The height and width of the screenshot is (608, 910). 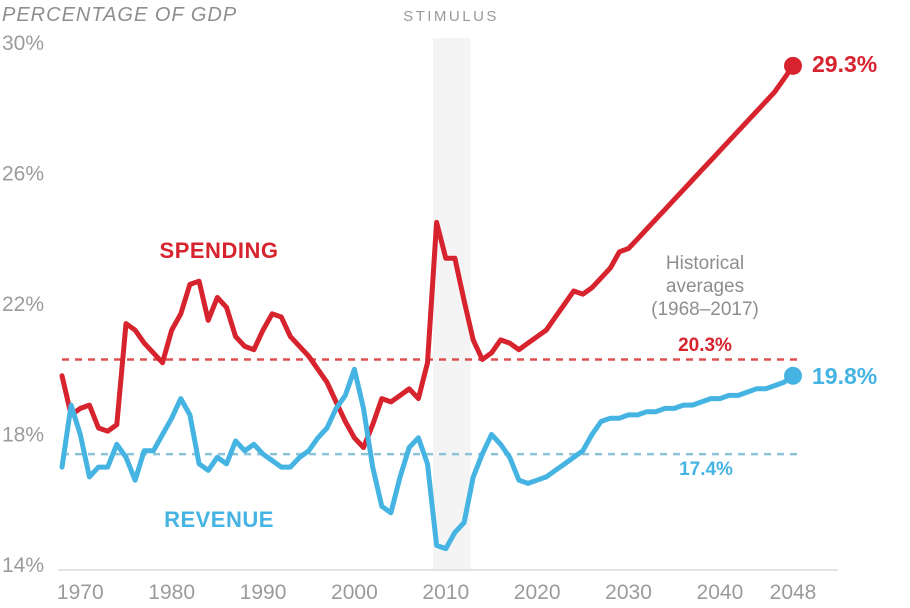 What do you see at coordinates (628, 592) in the screenshot?
I see `x-tick-2030: 2030` at bounding box center [628, 592].